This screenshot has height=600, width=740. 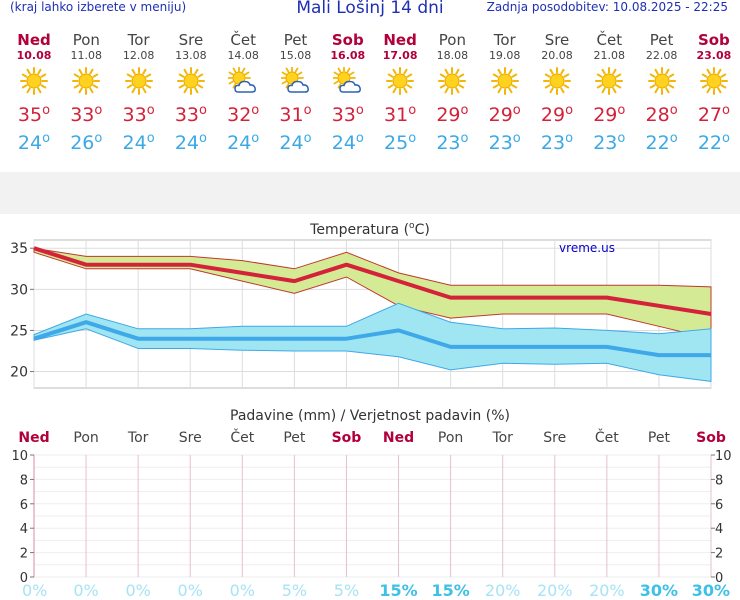 What do you see at coordinates (450, 590) in the screenshot?
I see `precip-probability: 15%` at bounding box center [450, 590].